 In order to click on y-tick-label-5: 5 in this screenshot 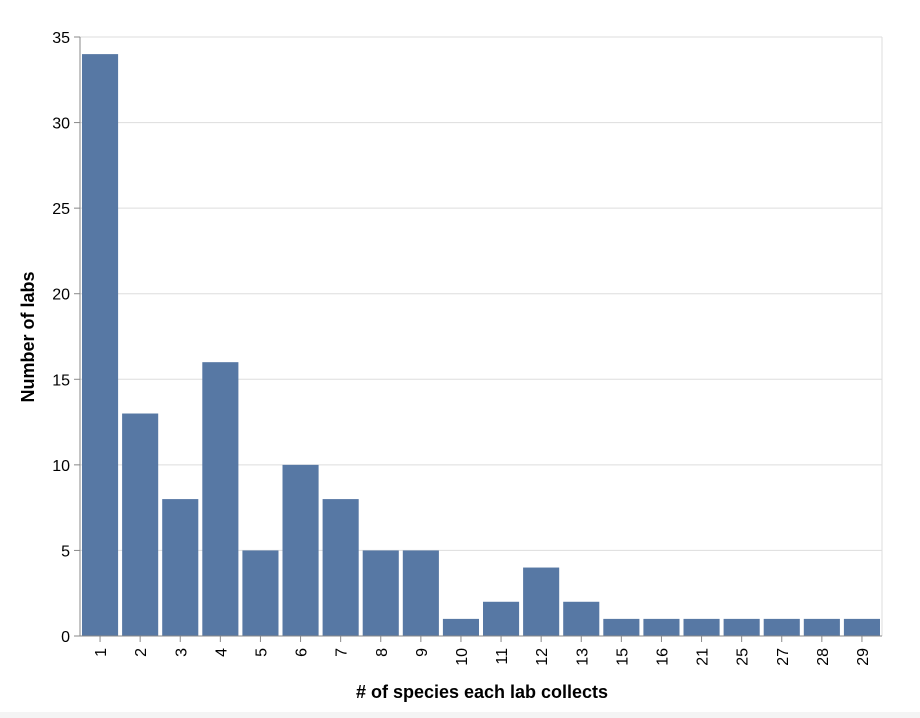, I will do `click(65, 551)`.